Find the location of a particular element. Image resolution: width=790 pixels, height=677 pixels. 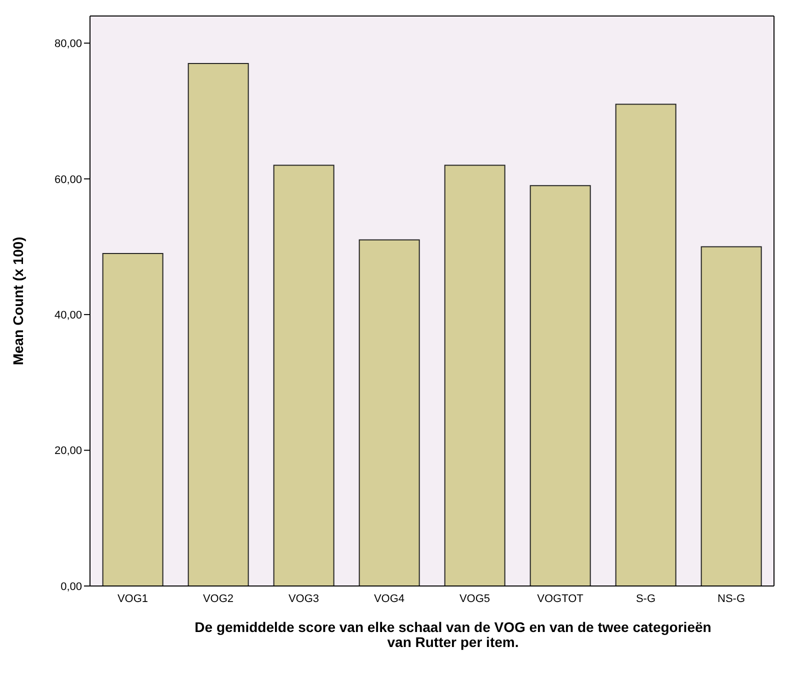

x-tick-label: VOG5 is located at coordinates (474, 598).